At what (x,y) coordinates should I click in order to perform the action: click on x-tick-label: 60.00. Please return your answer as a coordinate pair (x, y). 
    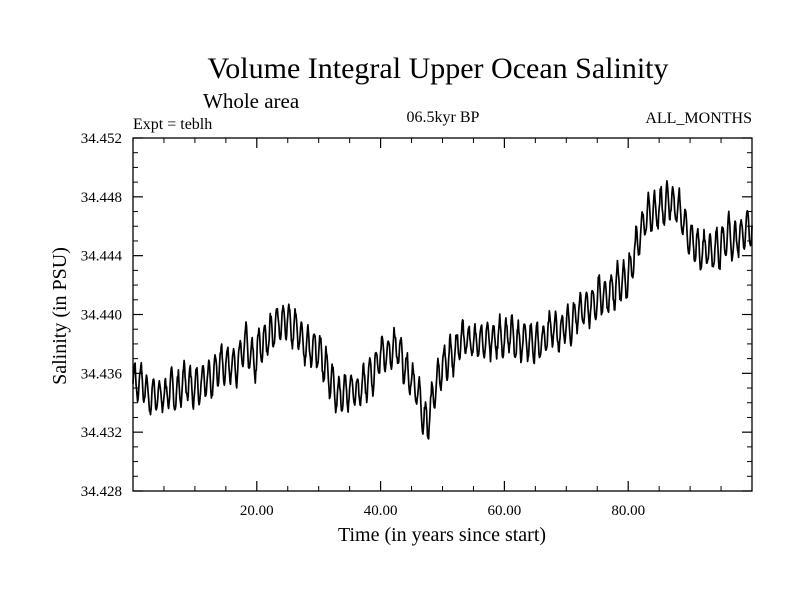
    Looking at the image, I should click on (505, 511).